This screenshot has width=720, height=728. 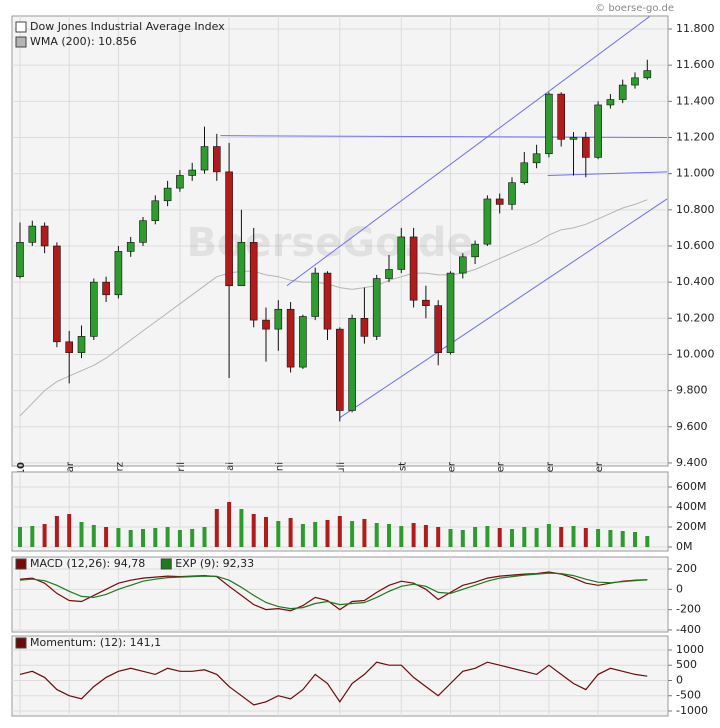 What do you see at coordinates (688, 695) in the screenshot?
I see `y-tick-label: -500` at bounding box center [688, 695].